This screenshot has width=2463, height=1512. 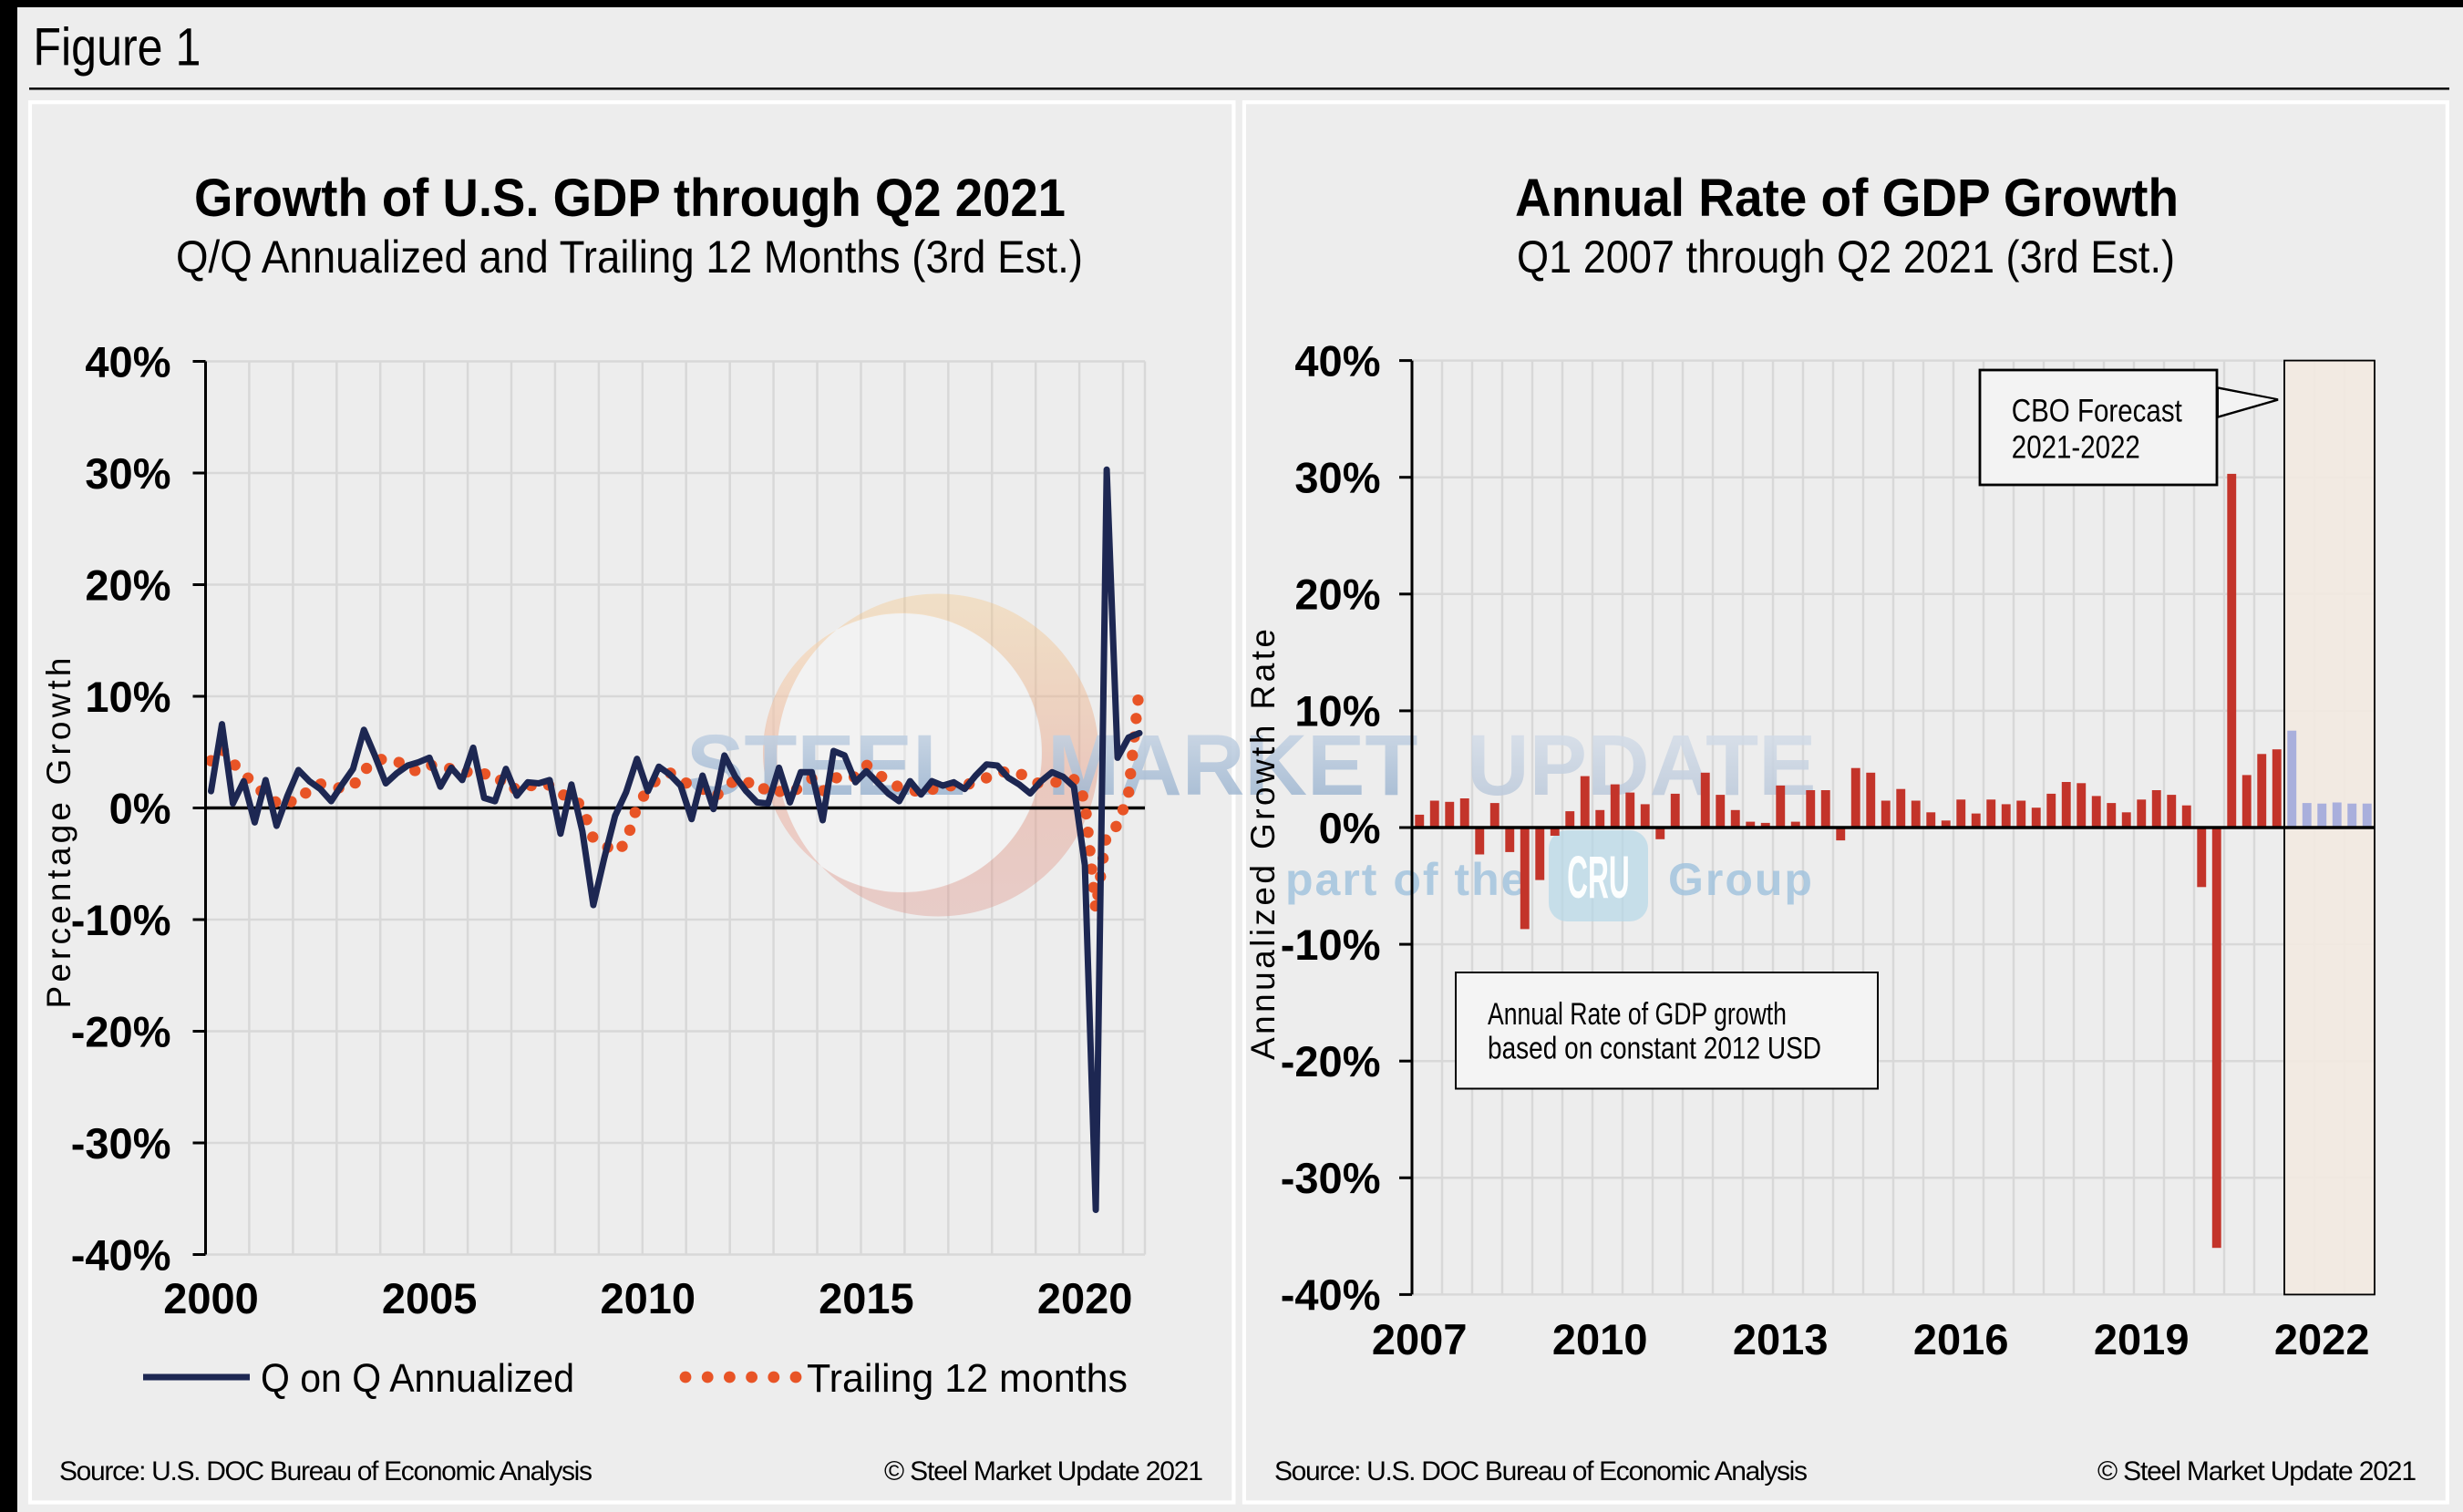 I want to click on svg-text: Trailing 12 months, so click(x=967, y=1378).